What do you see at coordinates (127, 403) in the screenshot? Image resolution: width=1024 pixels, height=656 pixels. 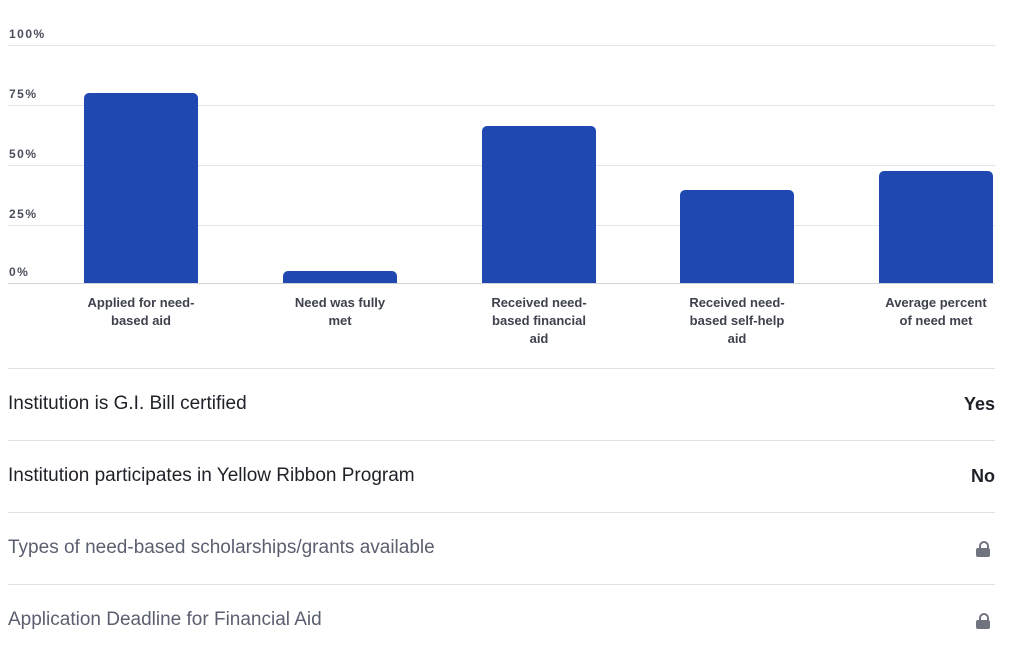 I see `row-label: Institution is G.I. Bill certified` at bounding box center [127, 403].